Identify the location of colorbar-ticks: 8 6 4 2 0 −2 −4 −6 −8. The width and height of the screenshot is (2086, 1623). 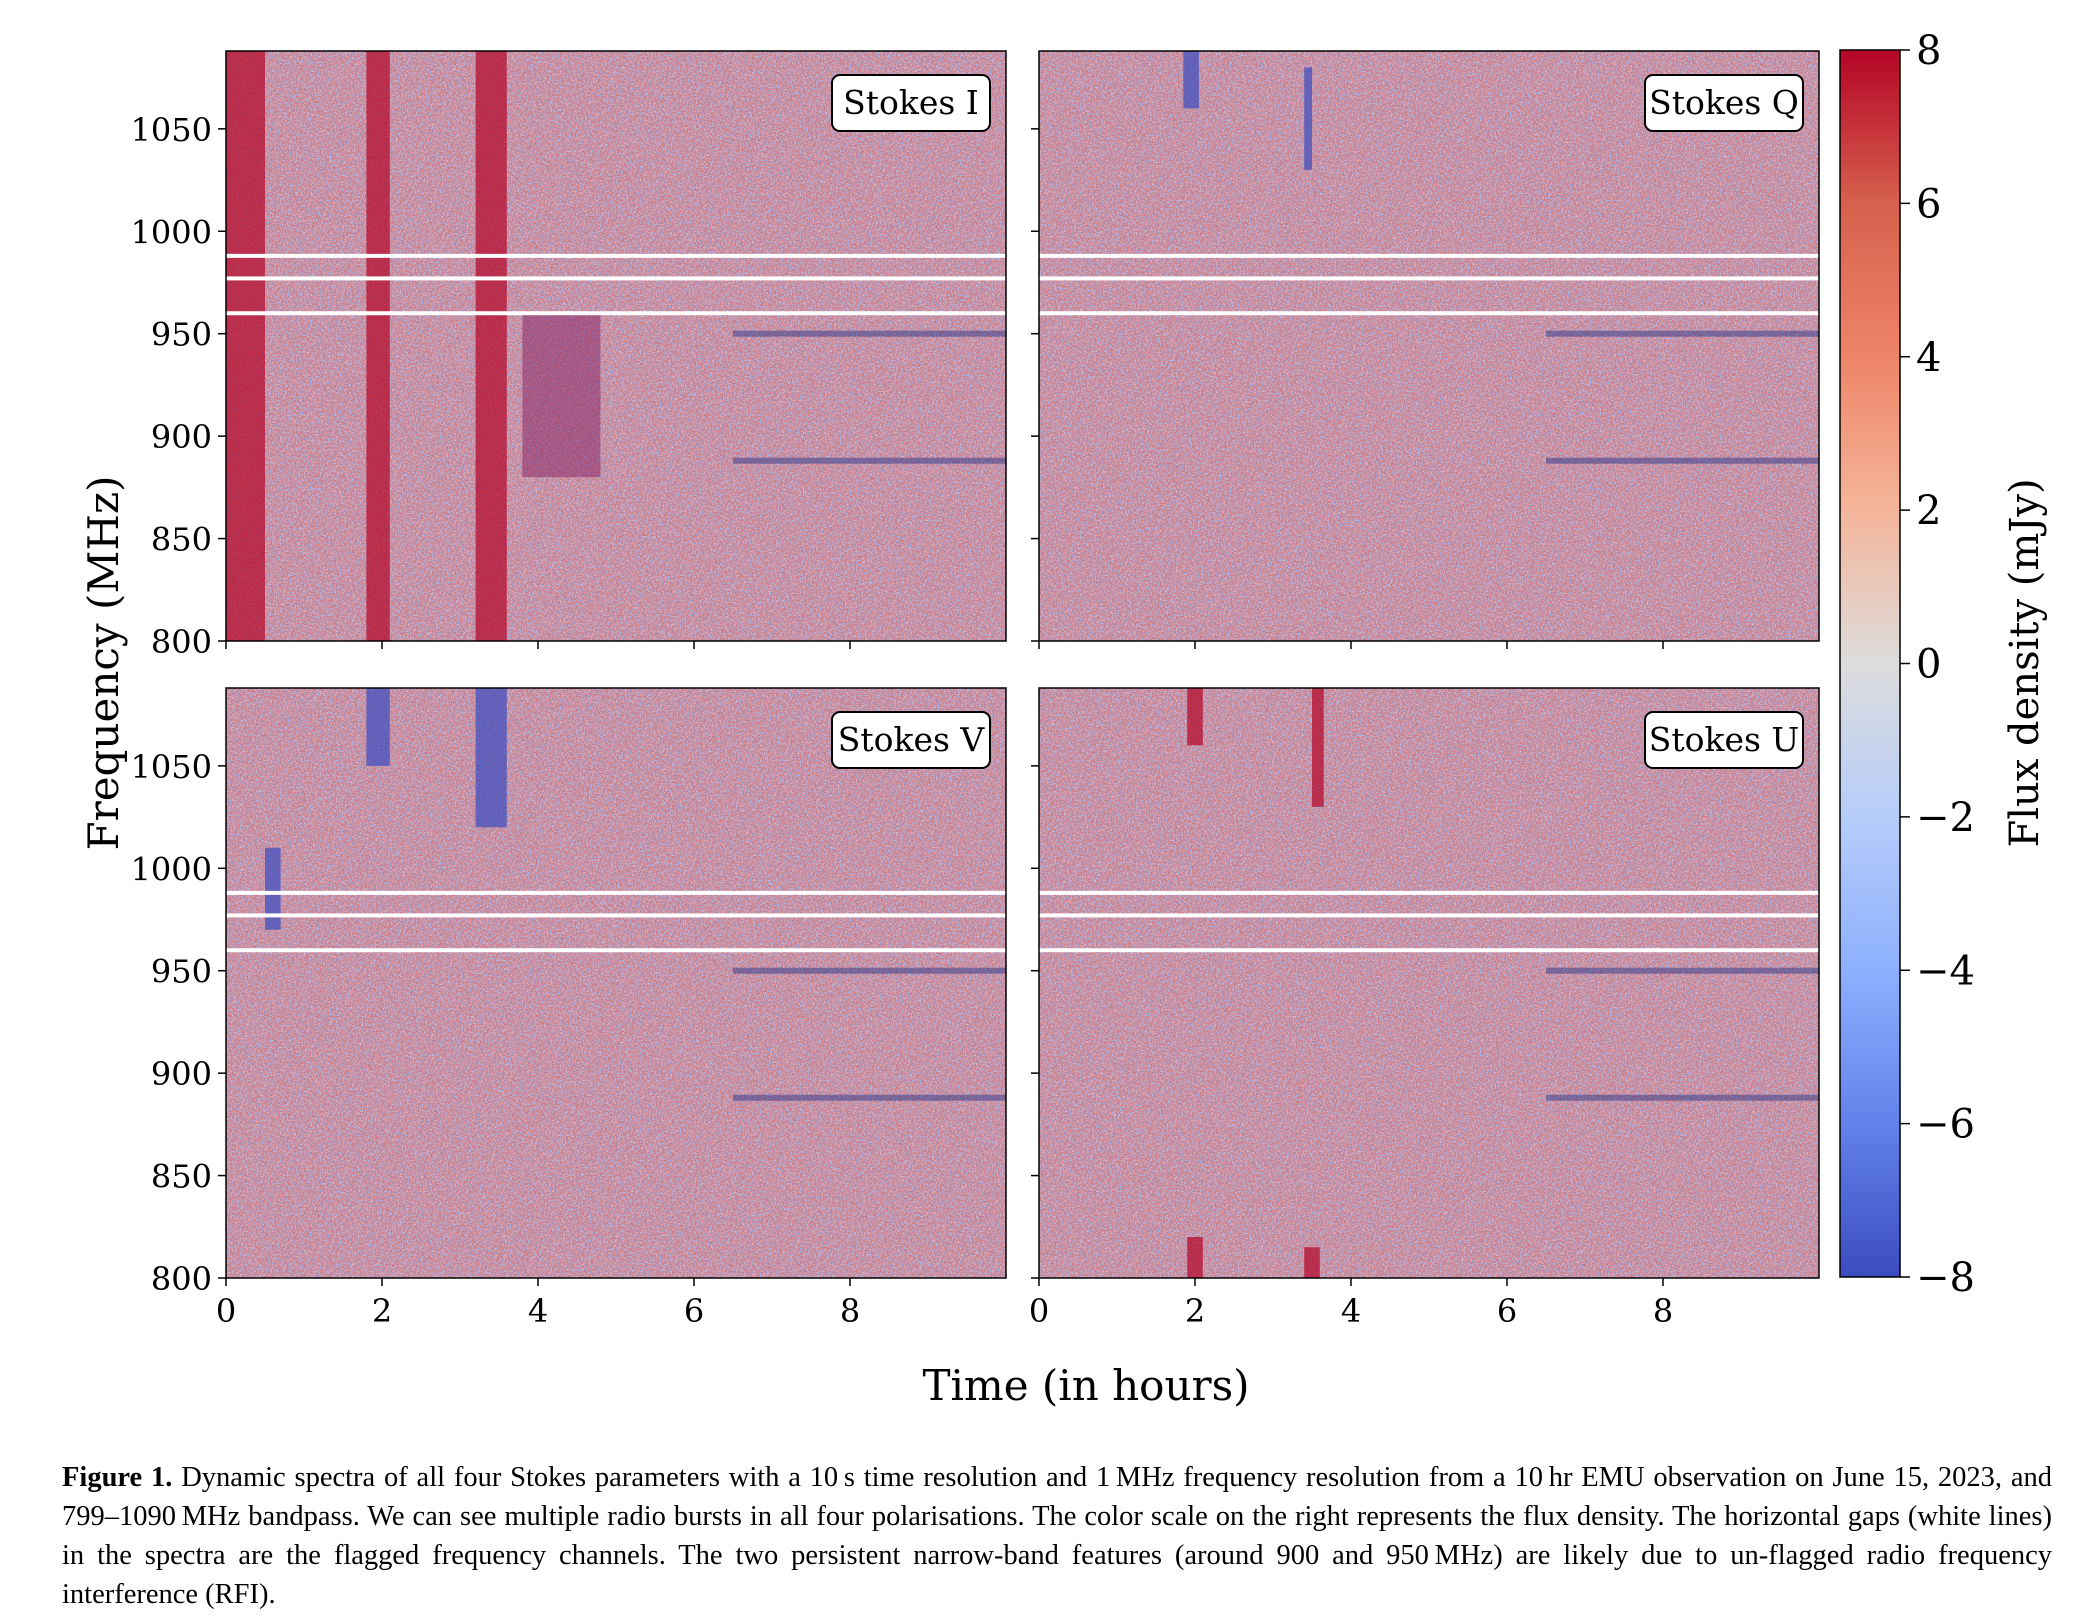
(1937, 664).